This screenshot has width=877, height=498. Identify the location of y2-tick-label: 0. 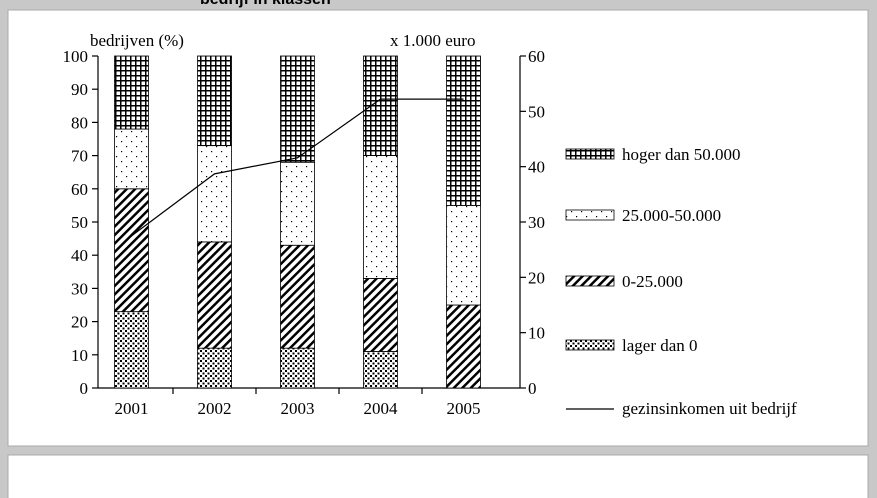
(532, 388).